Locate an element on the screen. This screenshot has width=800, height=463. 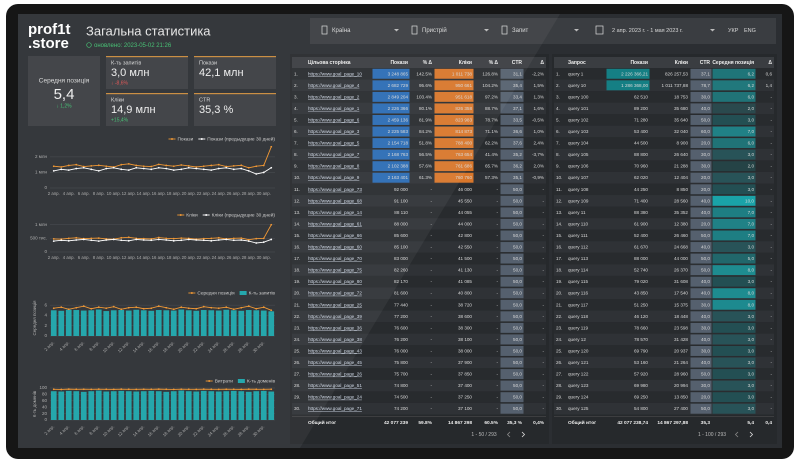
language-option: ENG is located at coordinates (750, 31).